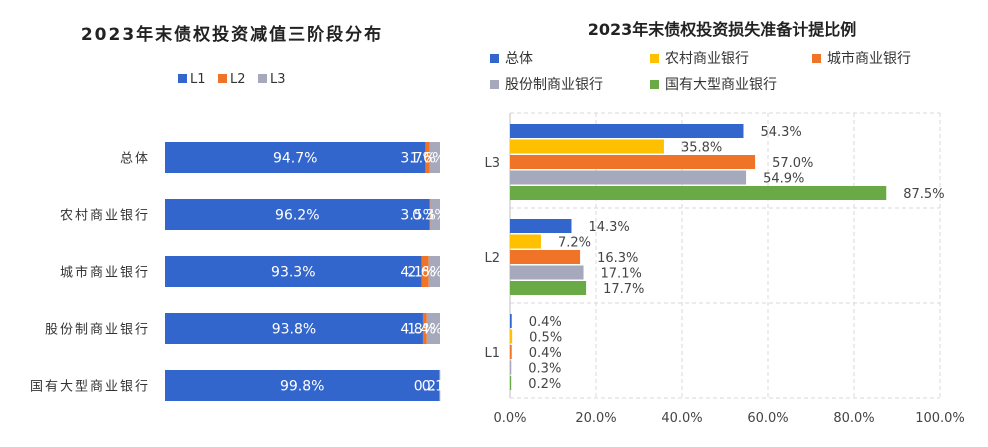  Describe the element at coordinates (418, 273) in the screenshot. I see `data-label-l3: 4.1%` at that location.